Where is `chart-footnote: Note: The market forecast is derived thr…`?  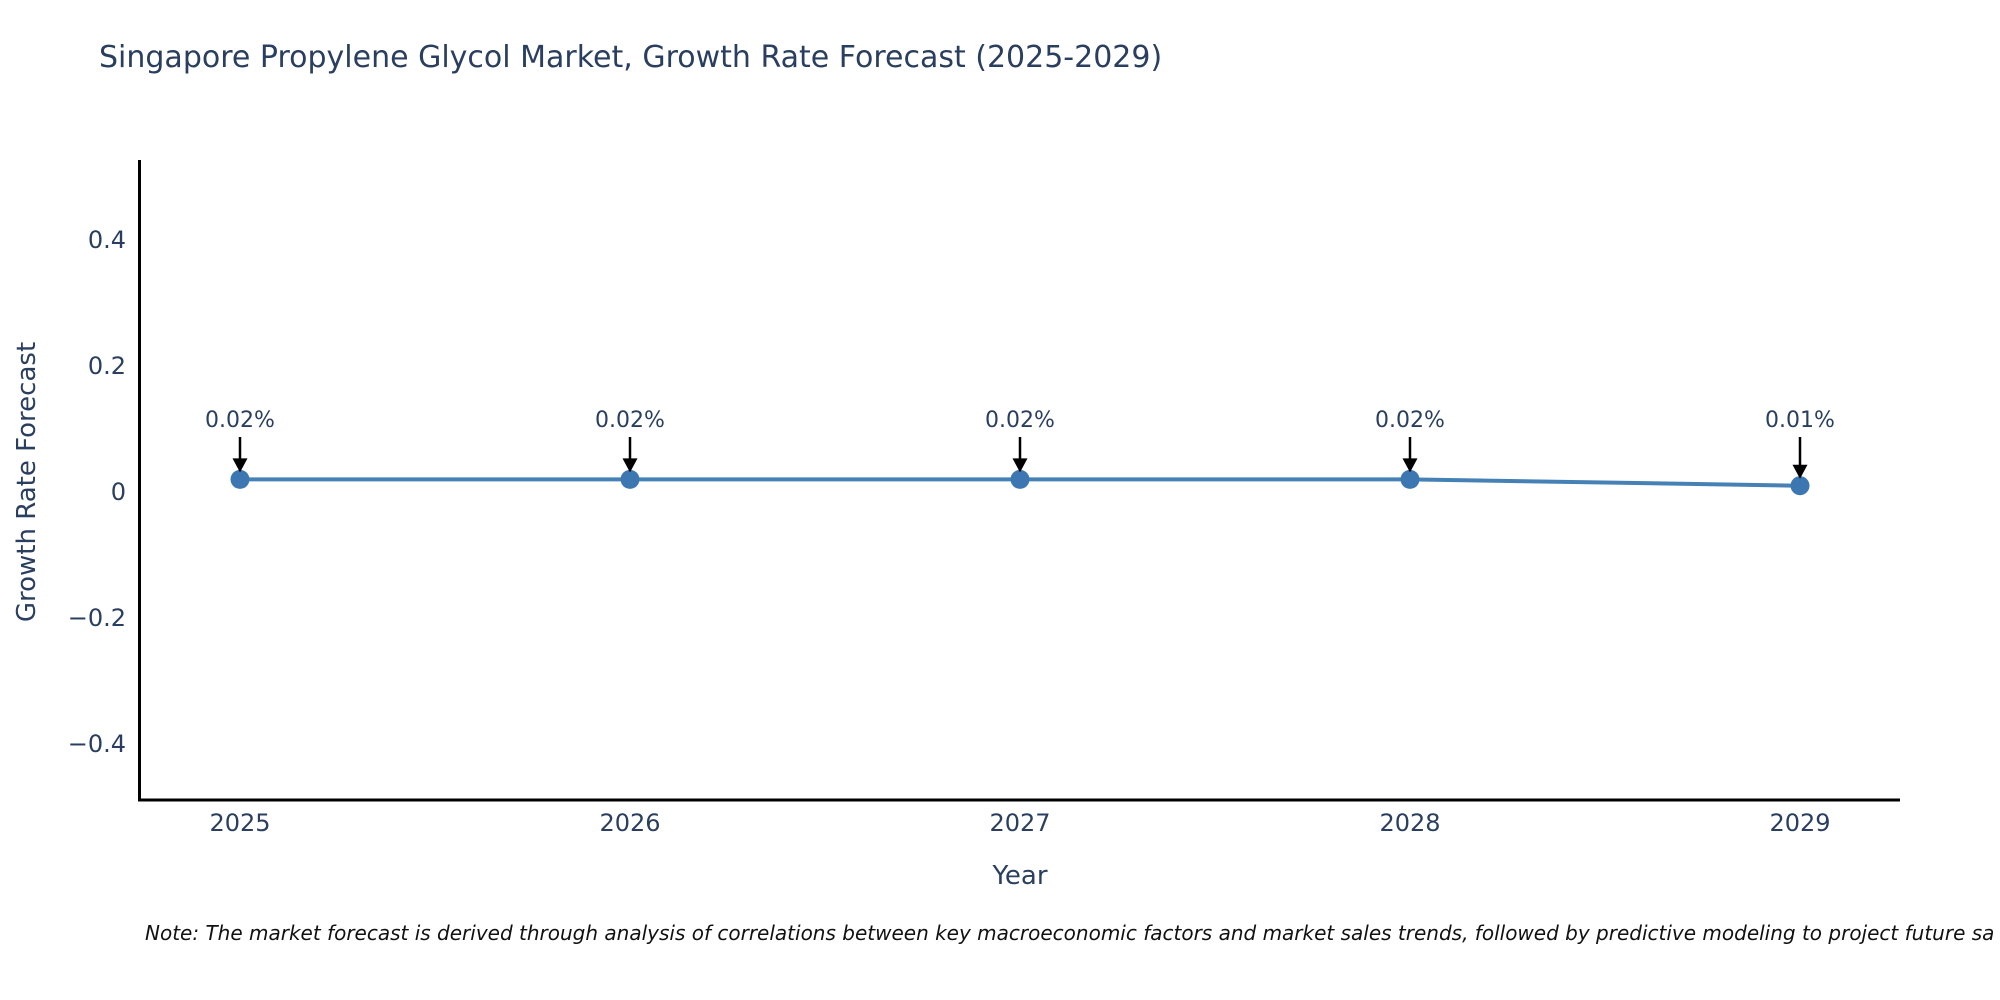
chart-footnote: Note: The market forecast is derived thr… is located at coordinates (1070, 933).